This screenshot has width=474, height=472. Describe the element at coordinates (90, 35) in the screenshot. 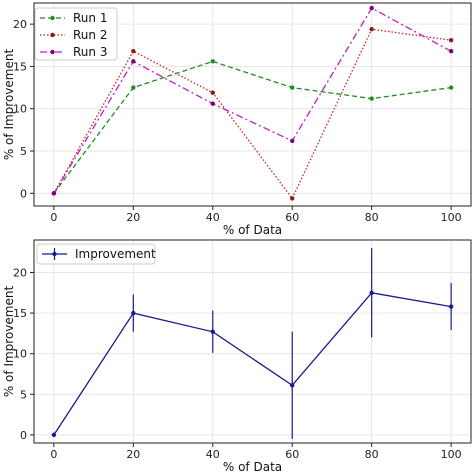

I see `legend-label: Run 2` at that location.